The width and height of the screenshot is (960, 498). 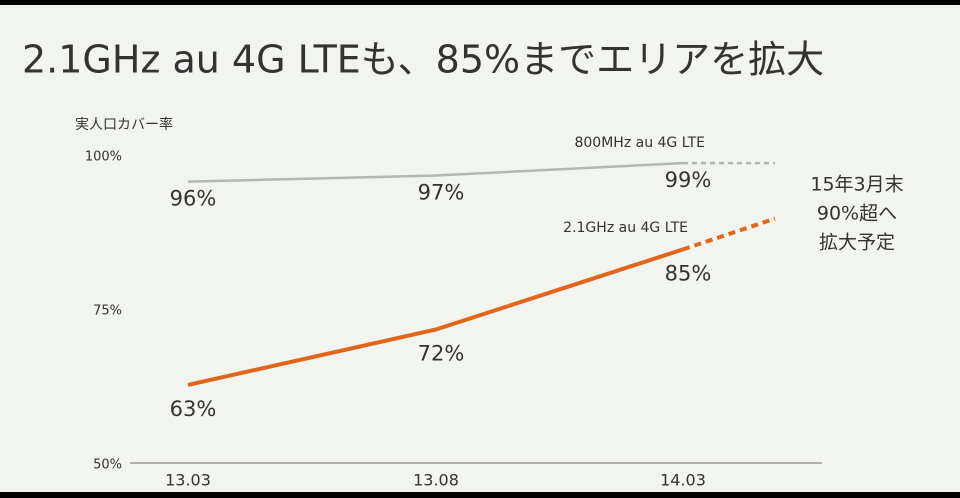 I want to click on y-tick-label: 50%, so click(x=107, y=465).